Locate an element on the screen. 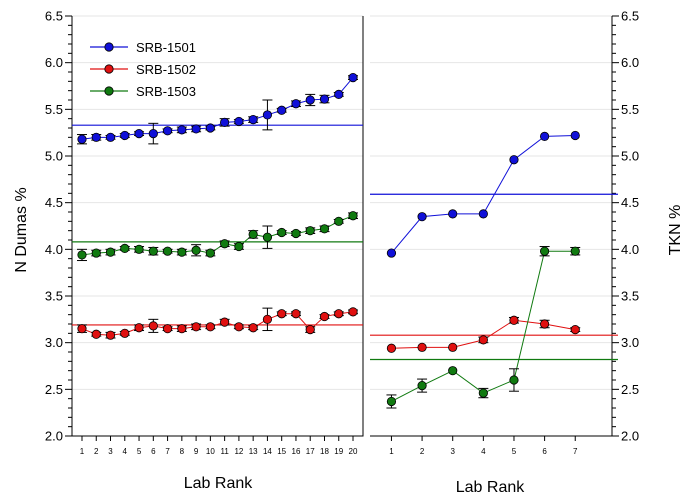  y-tick-label: 4.5 is located at coordinates (54, 202).